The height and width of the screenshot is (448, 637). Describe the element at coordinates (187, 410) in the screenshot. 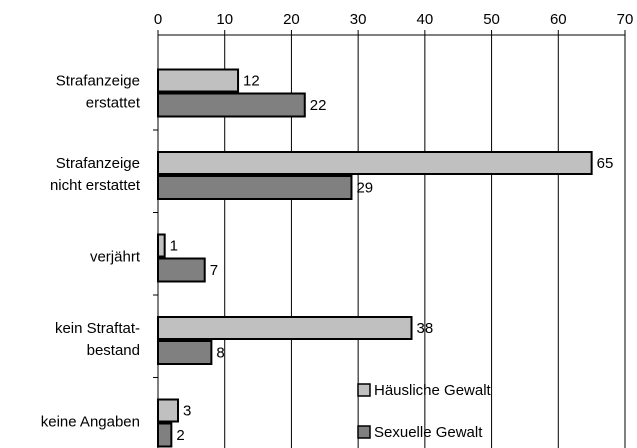

I see `value-label: 3` at that location.